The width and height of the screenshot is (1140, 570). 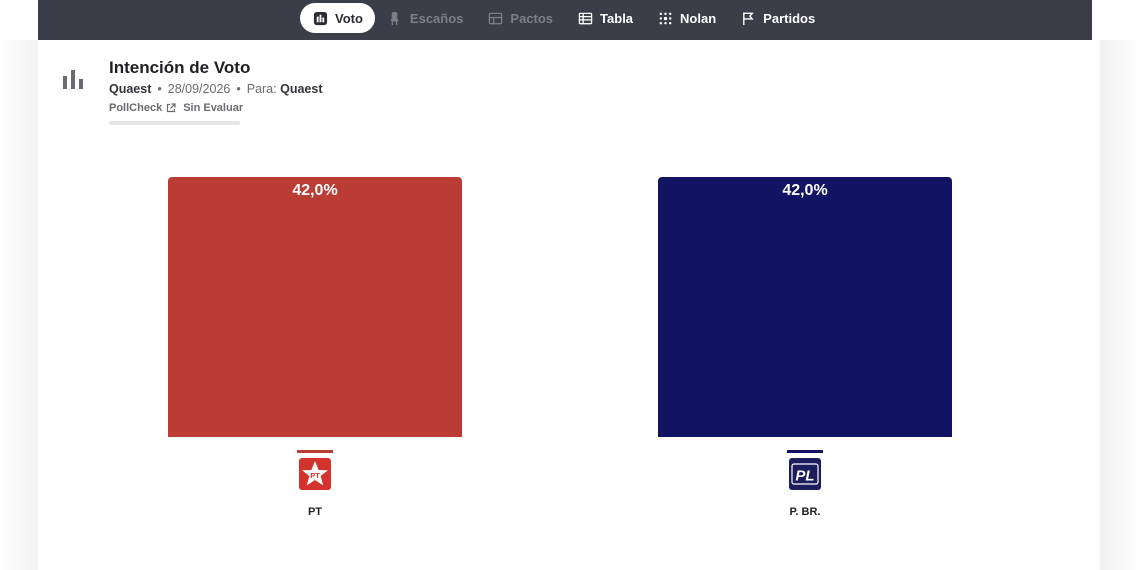 I want to click on rating-bar, so click(x=174, y=123).